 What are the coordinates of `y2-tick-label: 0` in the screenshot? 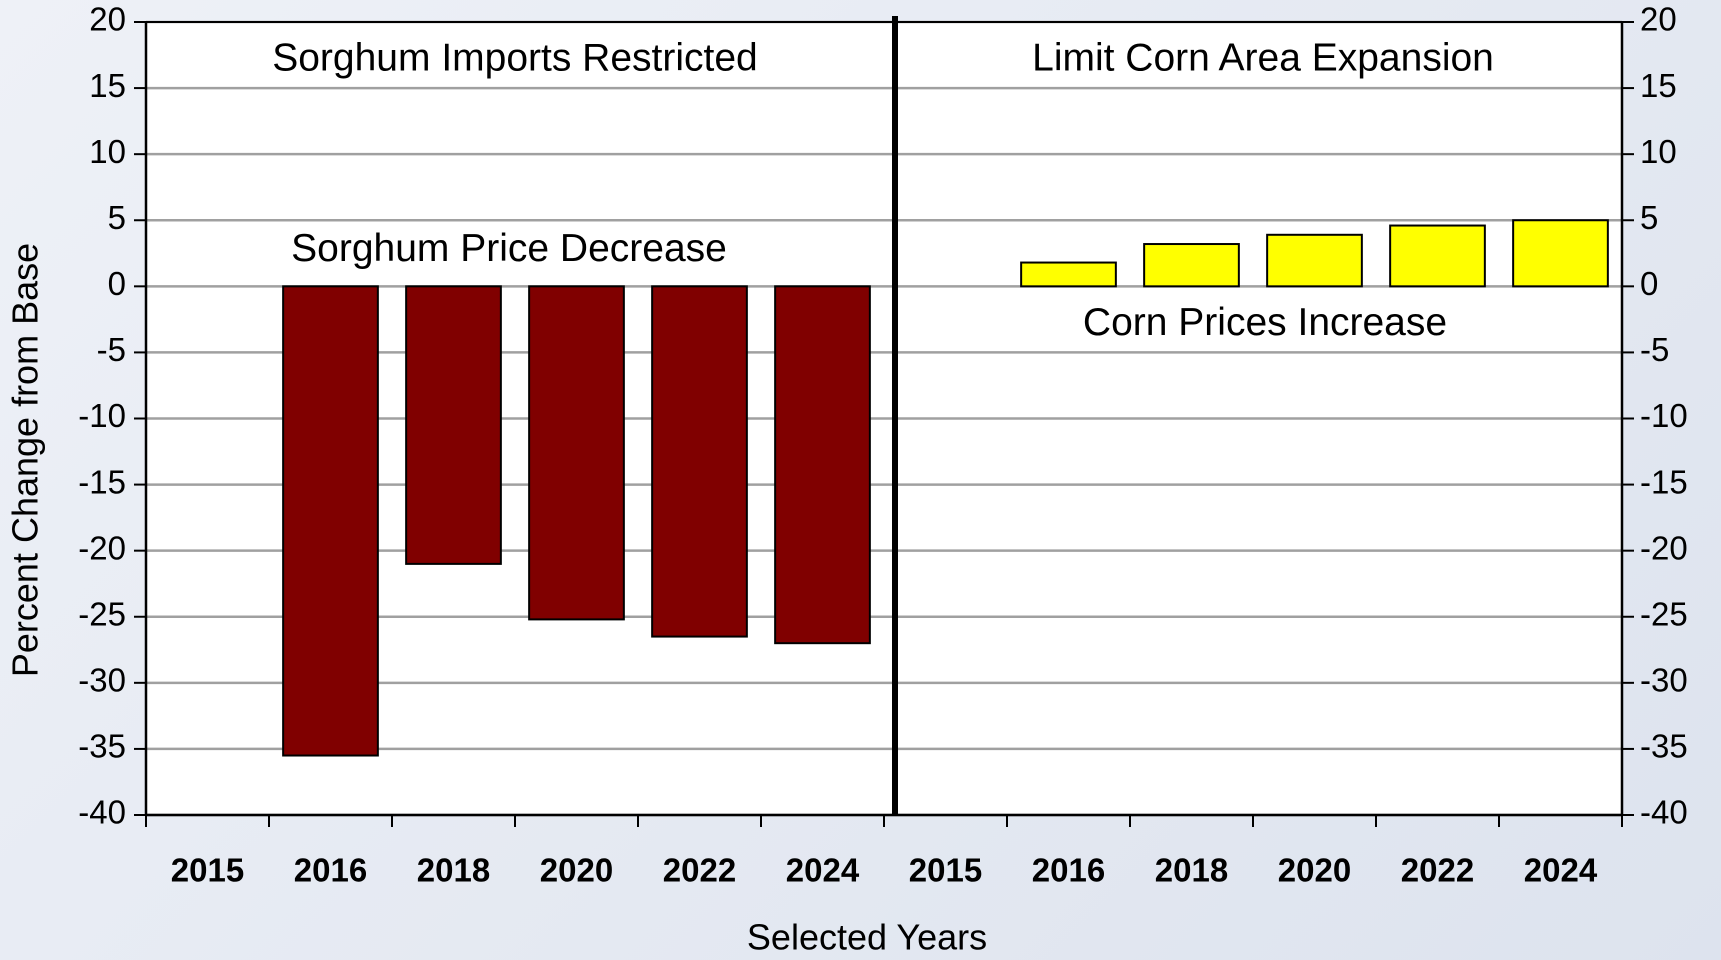 It's located at (1649, 283).